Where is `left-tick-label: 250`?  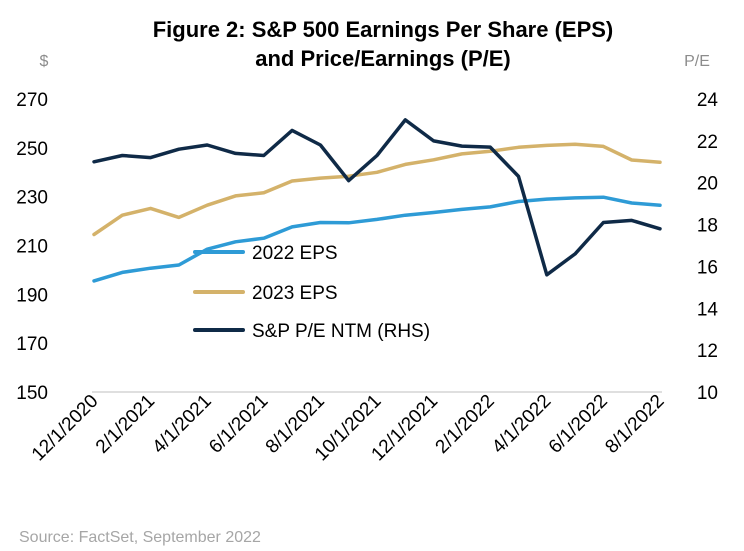
left-tick-label: 250 is located at coordinates (32, 149).